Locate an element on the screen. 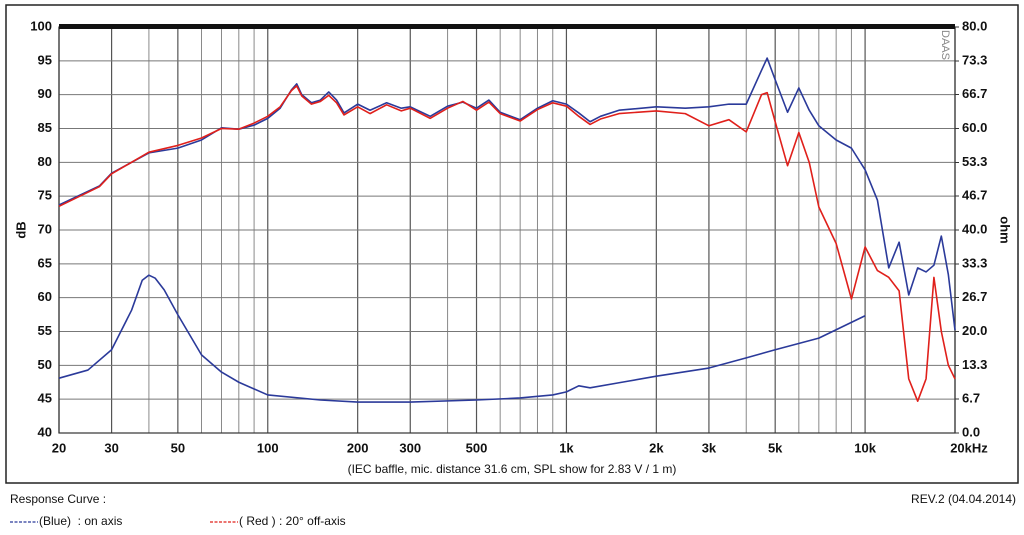 This screenshot has height=535, width=1024. y2-tick-label: 60.0 is located at coordinates (974, 127).